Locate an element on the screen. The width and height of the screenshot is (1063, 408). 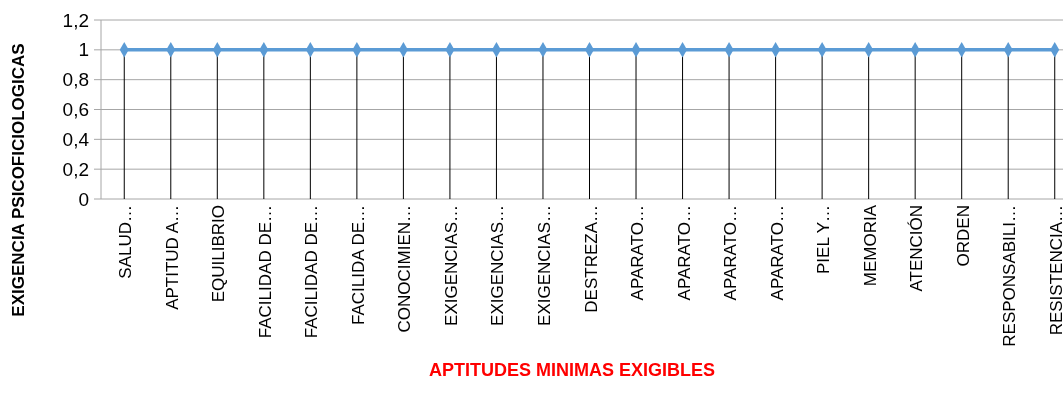
x-tick-label: ORDEN is located at coordinates (963, 236).